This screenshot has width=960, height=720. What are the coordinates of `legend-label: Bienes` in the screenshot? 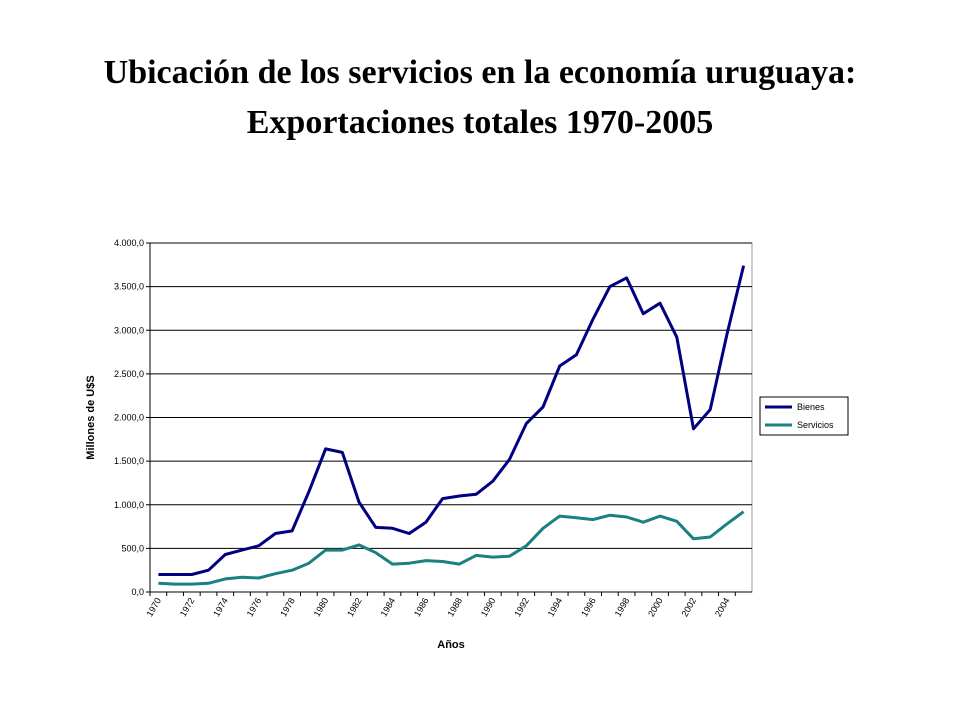 It's located at (811, 407).